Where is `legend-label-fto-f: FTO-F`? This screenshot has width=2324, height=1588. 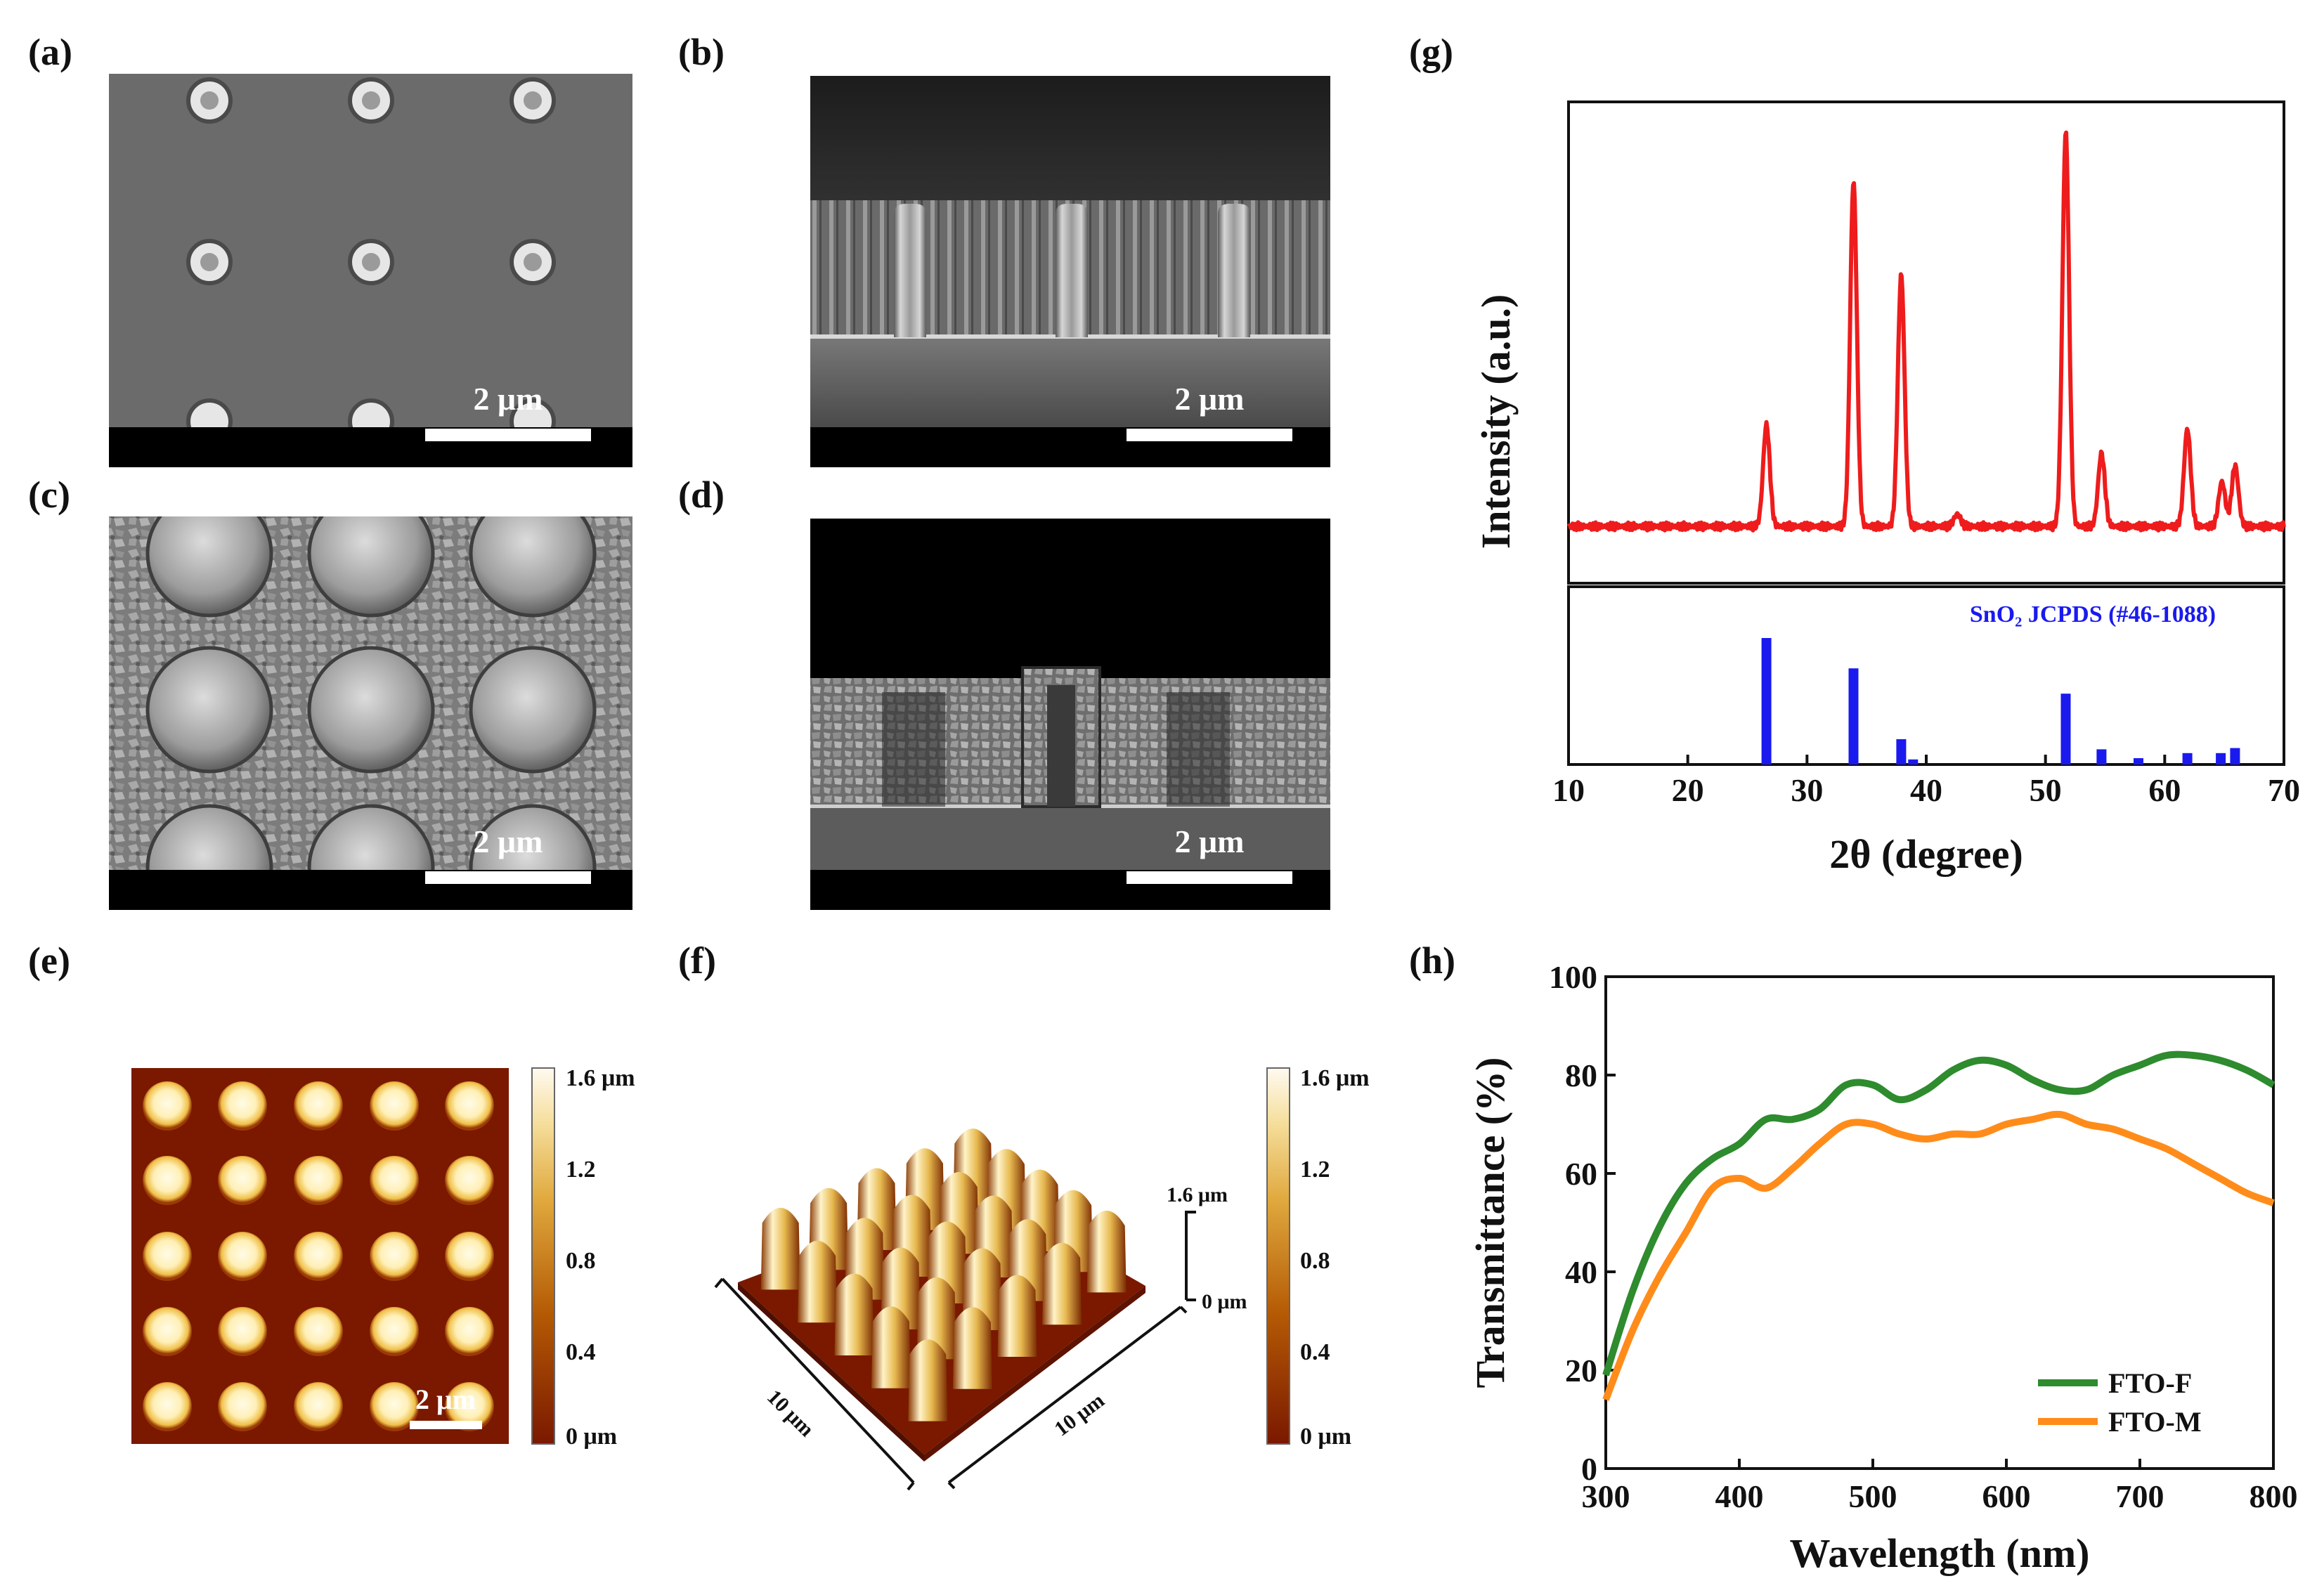
legend-label-fto-f: FTO-F is located at coordinates (2150, 1383).